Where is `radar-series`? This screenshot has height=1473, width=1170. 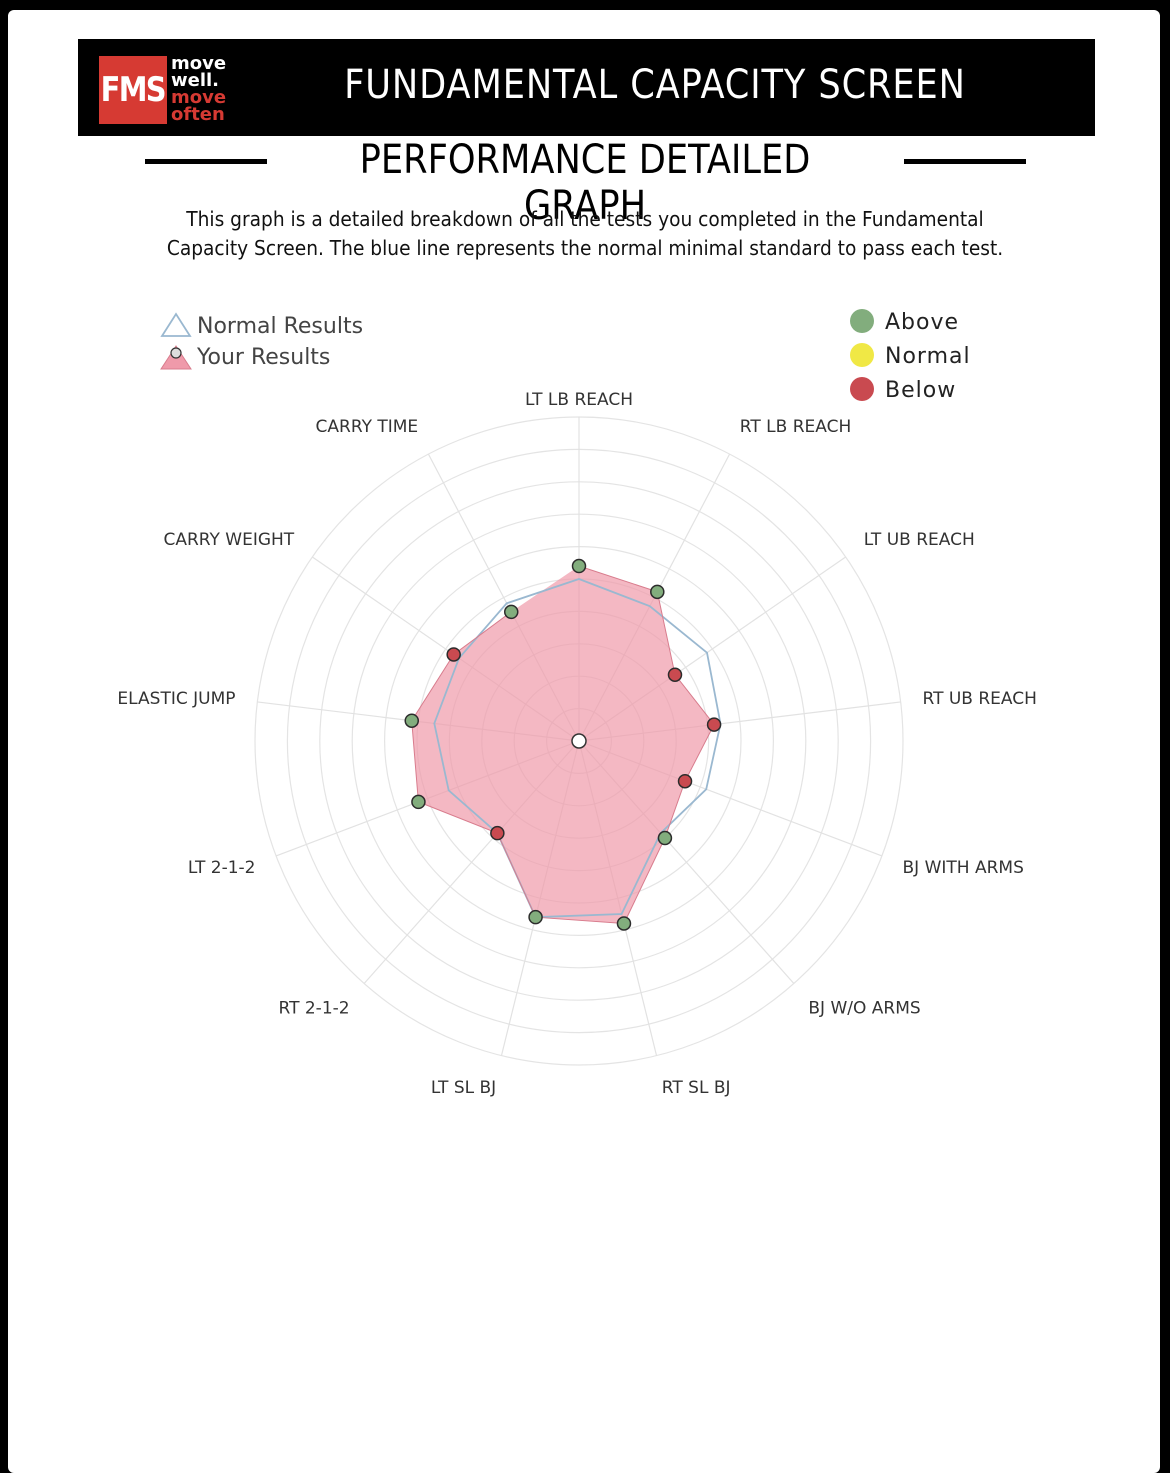
radar-series is located at coordinates (563, 744).